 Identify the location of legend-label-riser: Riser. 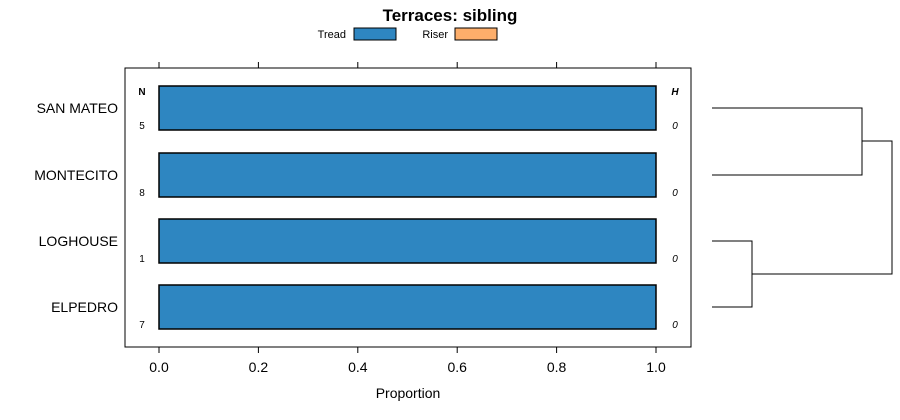
(435, 35).